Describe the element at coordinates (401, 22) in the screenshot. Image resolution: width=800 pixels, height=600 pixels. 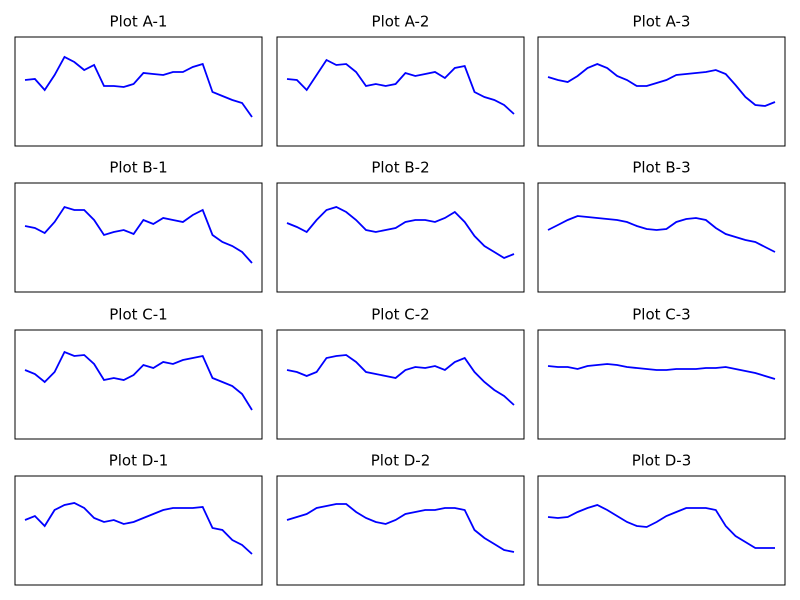
I see `subplot-title: Plot A-2` at that location.